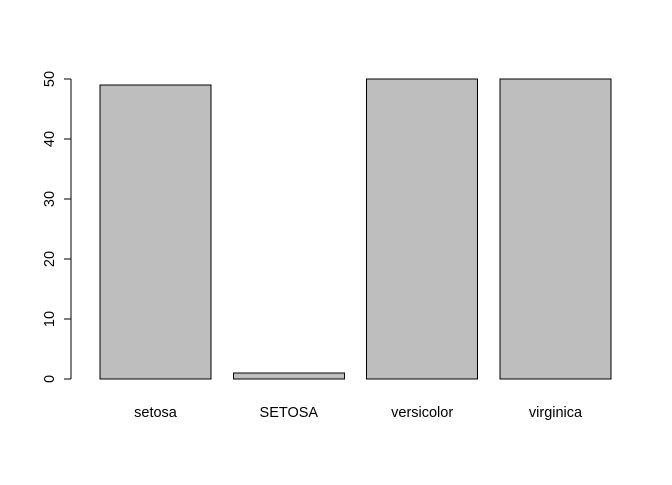  Describe the element at coordinates (358, 413) in the screenshot. I see `x-axis-labels: setosa SETOSA versicolor virginica` at that location.